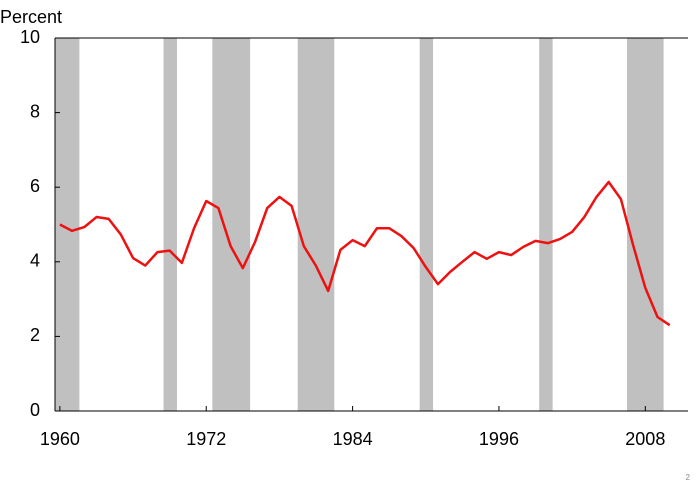  I want to click on y-tick-label: 2, so click(35, 335).